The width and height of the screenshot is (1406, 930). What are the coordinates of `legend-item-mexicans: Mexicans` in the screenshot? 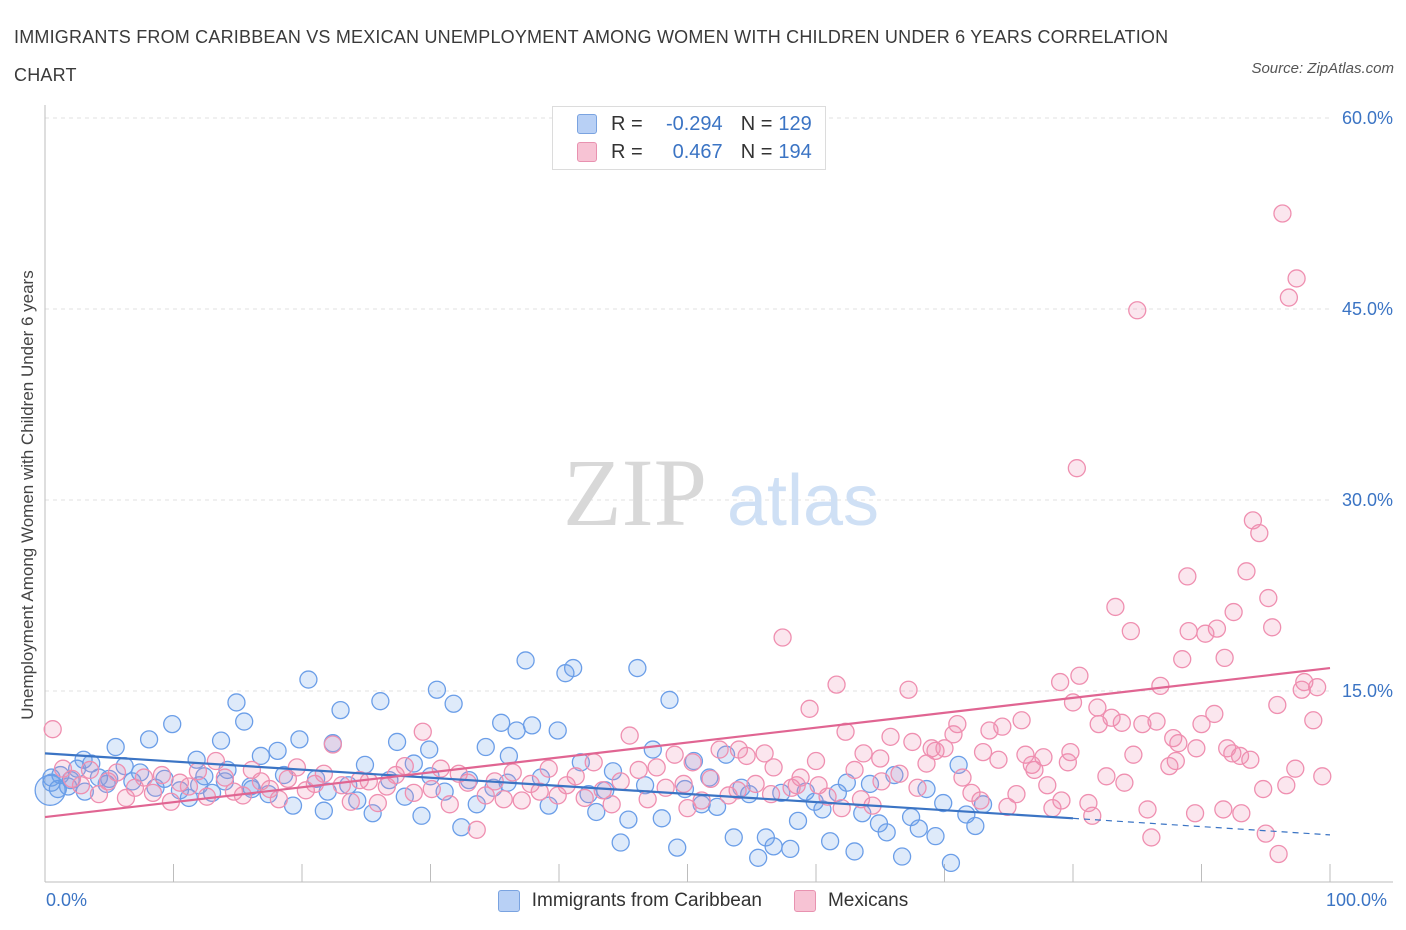 It's located at (851, 901).